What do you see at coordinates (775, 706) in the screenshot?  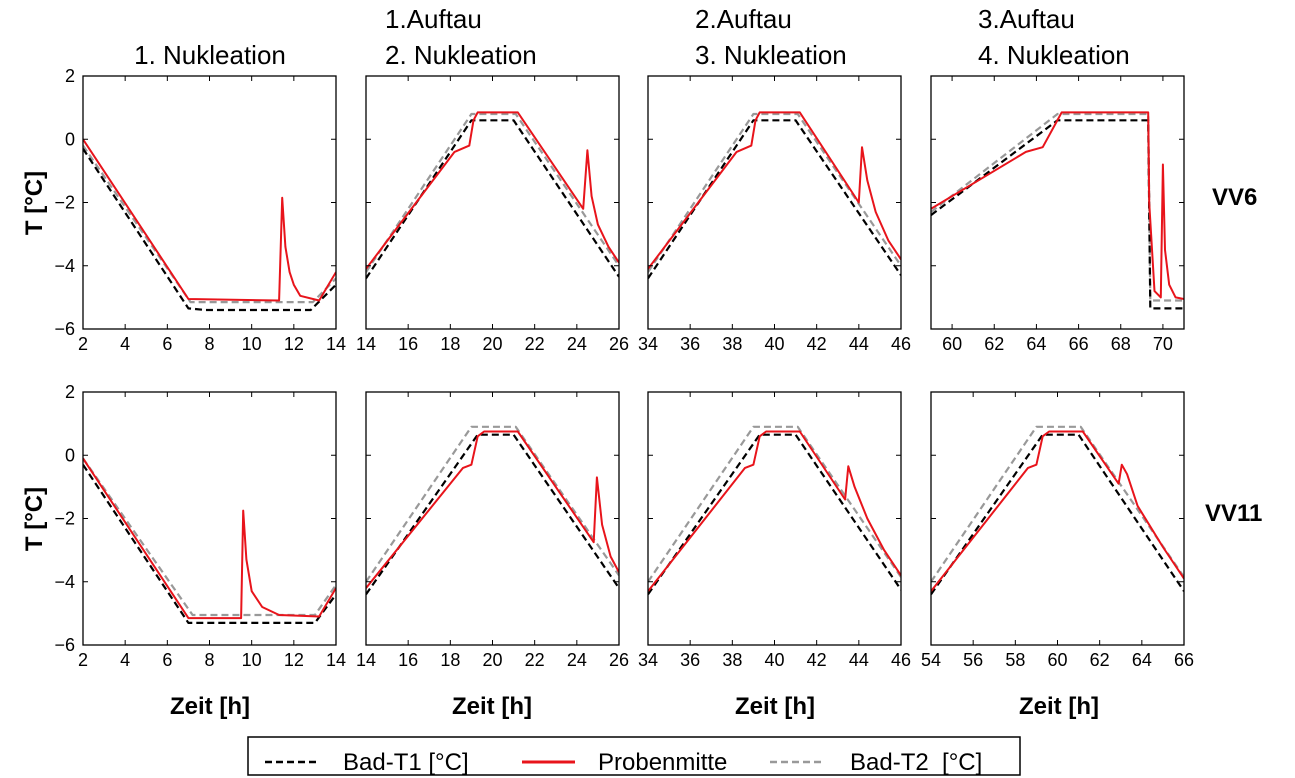 I see `x-axis-label-col-3: Zeit [h]` at bounding box center [775, 706].